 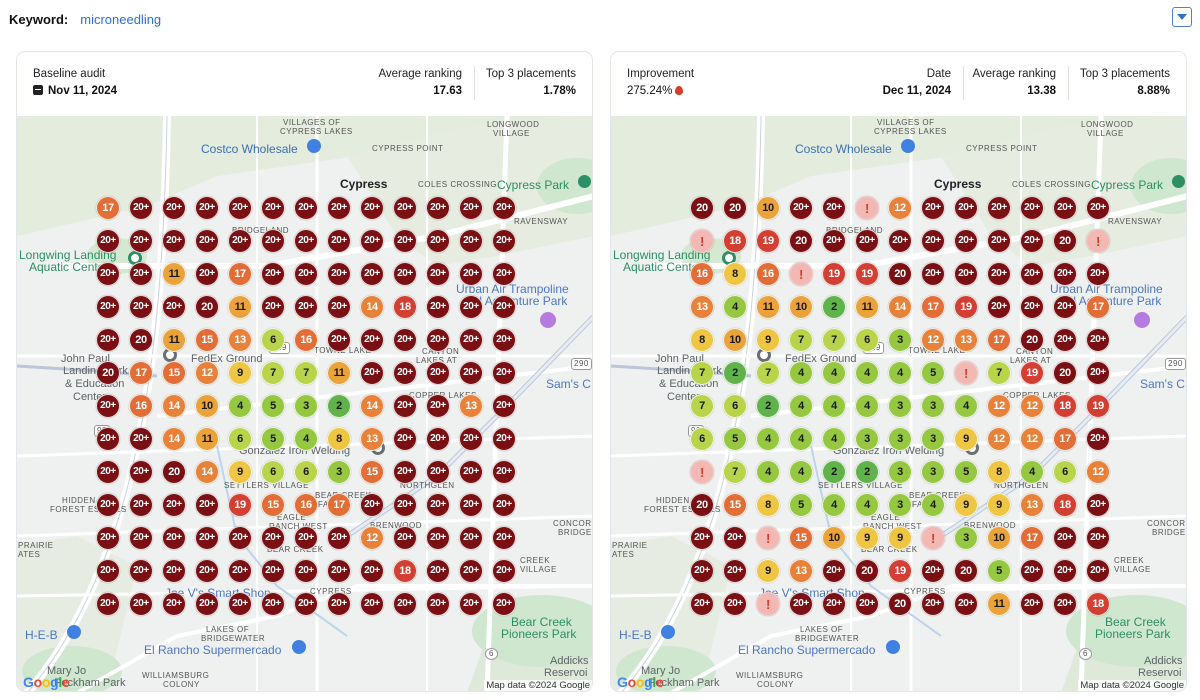 What do you see at coordinates (306, 505) in the screenshot?
I see `ranking-marker: 16` at bounding box center [306, 505].